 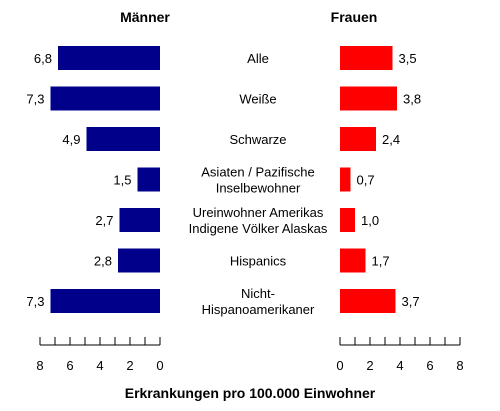 What do you see at coordinates (258, 212) in the screenshot?
I see `category-label: Ureinwohner Amerikas` at bounding box center [258, 212].